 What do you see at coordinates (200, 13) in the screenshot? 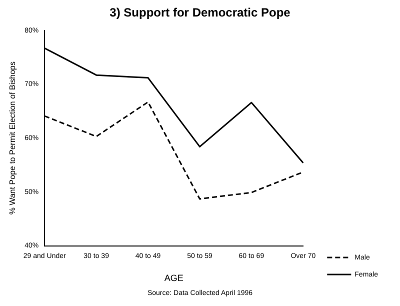
I see `chart-title: 3) Support for Democratic Pope` at bounding box center [200, 13].